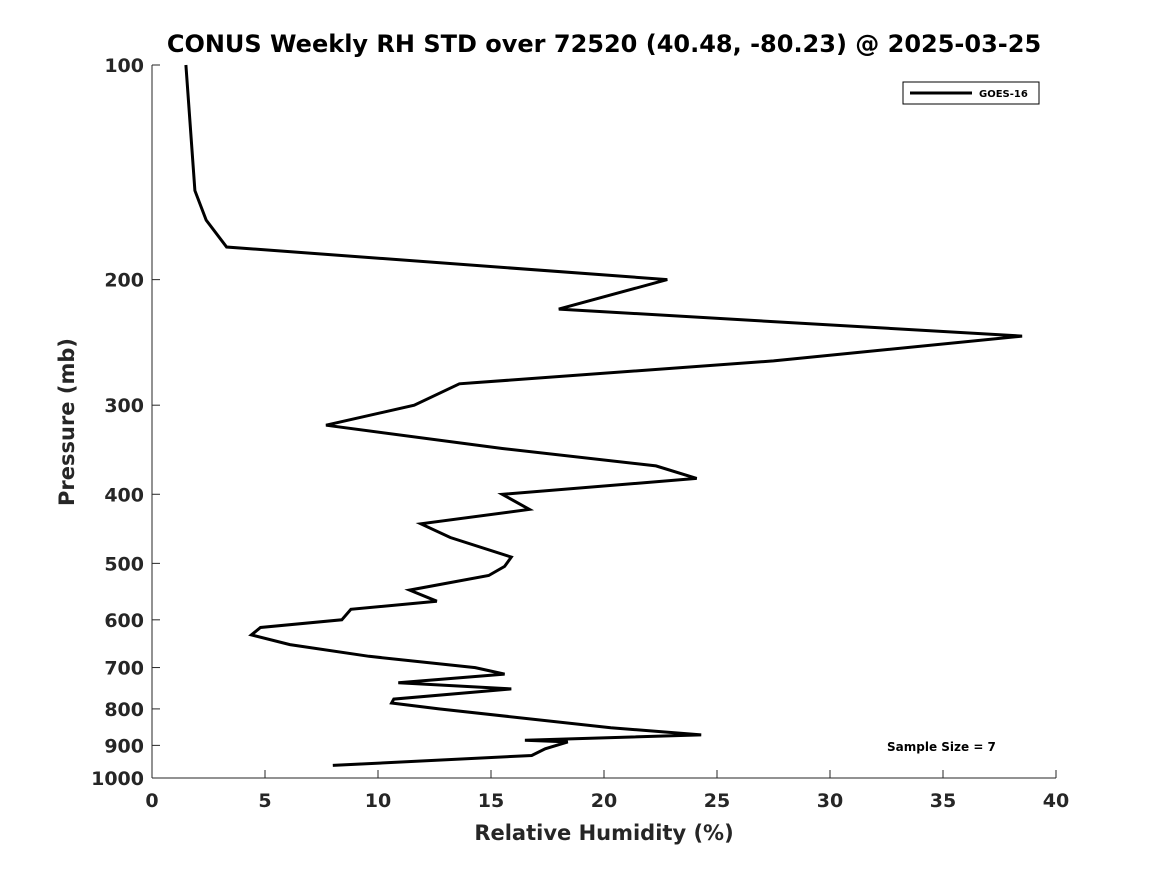 The height and width of the screenshot is (875, 1167). I want to click on x-tick-label-25: 25, so click(717, 801).